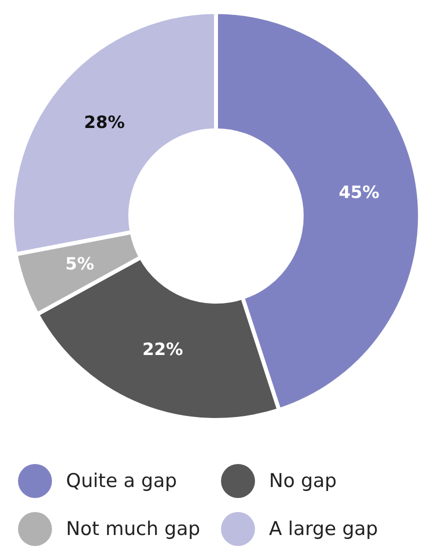 This screenshot has width=432, height=554. What do you see at coordinates (121, 481) in the screenshot?
I see `legend-label: Quite a gap` at bounding box center [121, 481].